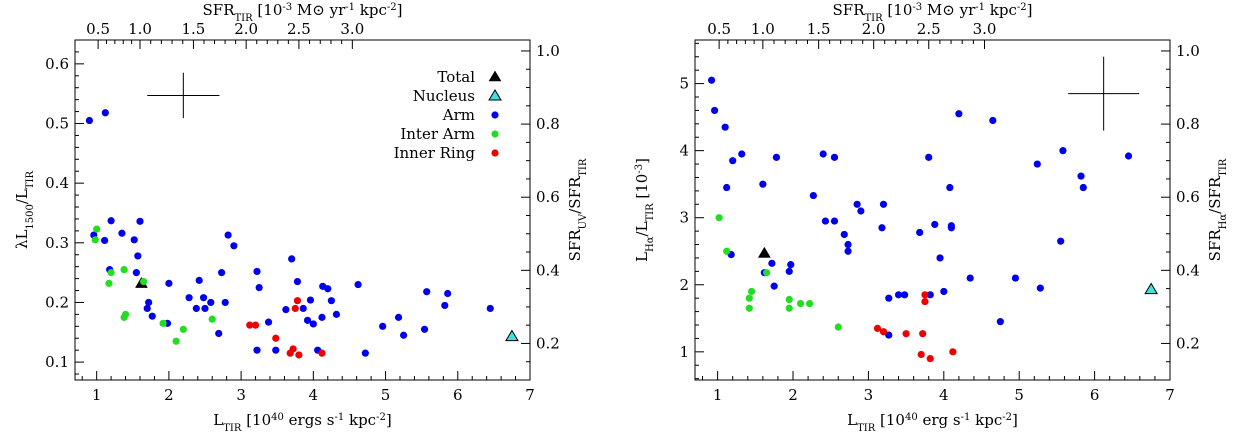 This screenshot has height=439, width=1237. I want to click on top-tick-label: 3.0, so click(352, 29).